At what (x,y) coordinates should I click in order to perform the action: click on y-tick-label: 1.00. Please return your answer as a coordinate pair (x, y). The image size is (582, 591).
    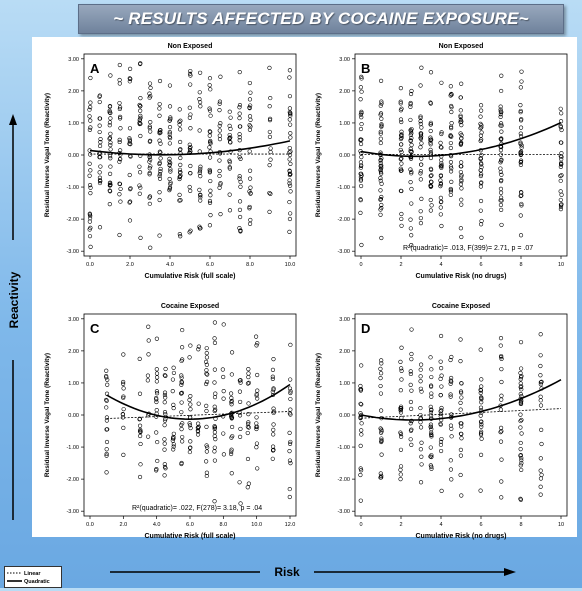
    Looking at the image, I should click on (73, 124).